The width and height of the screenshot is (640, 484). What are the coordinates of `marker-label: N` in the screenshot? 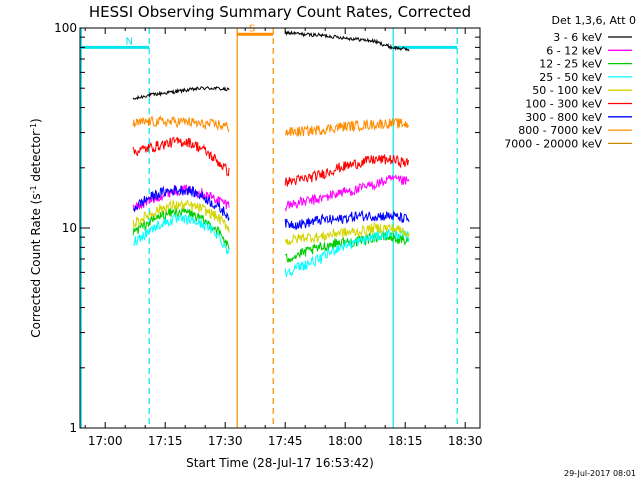 It's located at (128, 41).